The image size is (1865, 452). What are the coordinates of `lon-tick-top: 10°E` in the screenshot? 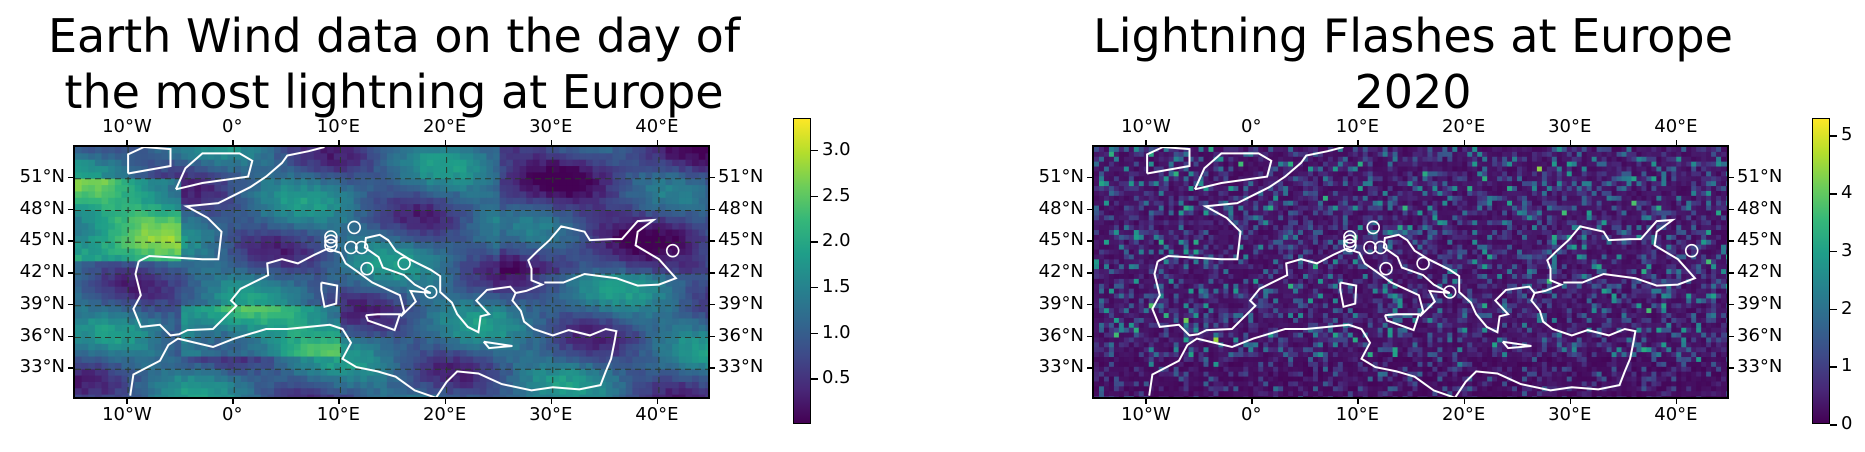 It's located at (338, 126).